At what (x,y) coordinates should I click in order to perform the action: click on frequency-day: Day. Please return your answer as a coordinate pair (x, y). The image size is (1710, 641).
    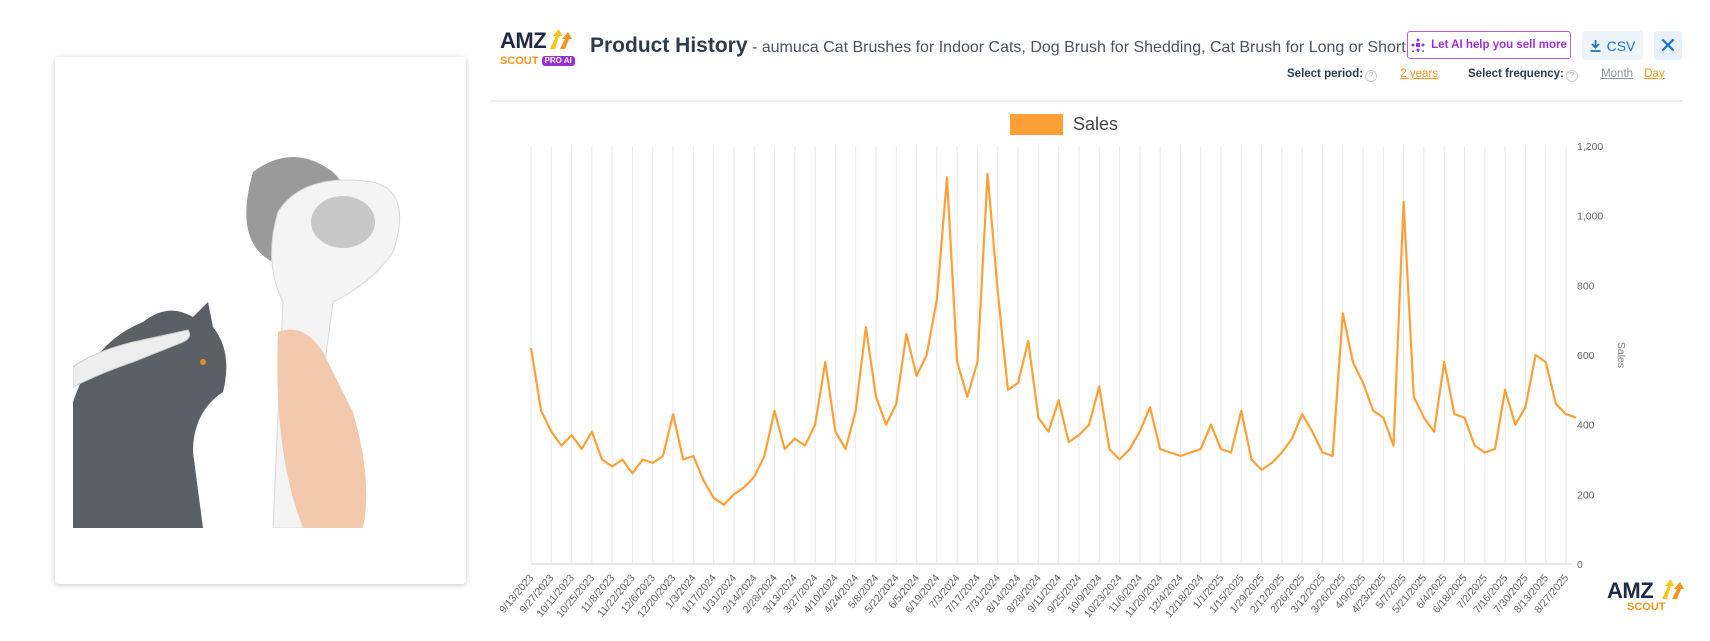
    Looking at the image, I should click on (1654, 74).